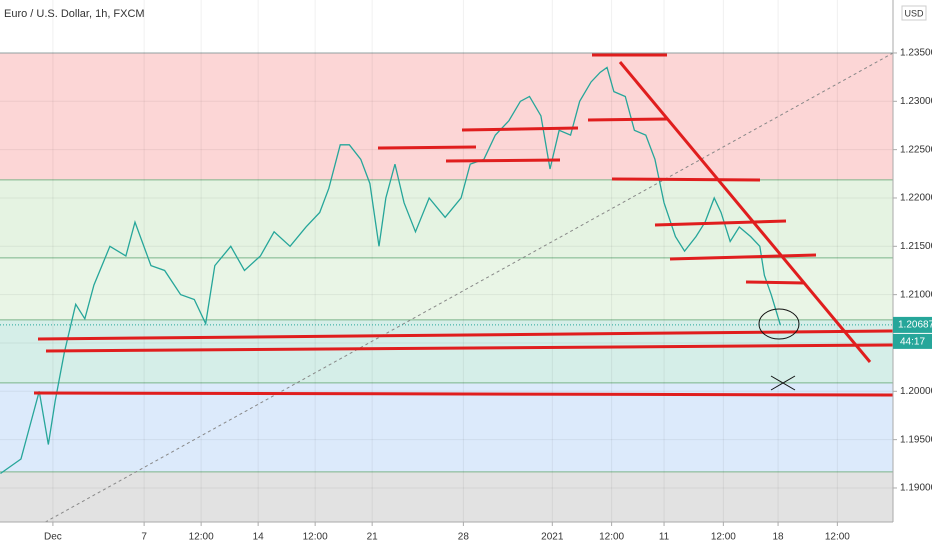 This screenshot has height=550, width=932. Describe the element at coordinates (916, 246) in the screenshot. I see `y-tick-label: 1.21500` at that location.